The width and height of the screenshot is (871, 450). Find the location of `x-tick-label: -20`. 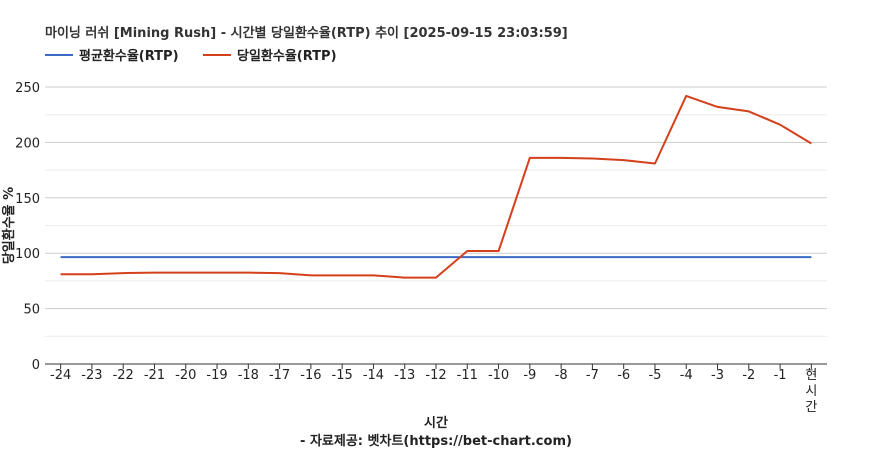

x-tick-label: -20 is located at coordinates (185, 375).